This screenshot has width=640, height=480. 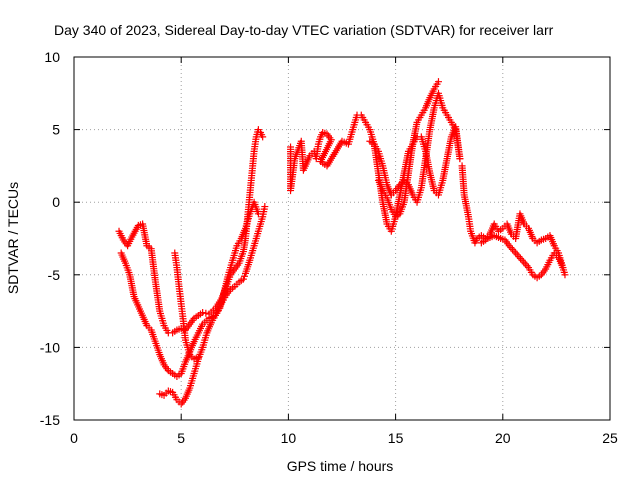 What do you see at coordinates (340, 466) in the screenshot?
I see `x-axis-label: GPS time / hours` at bounding box center [340, 466].